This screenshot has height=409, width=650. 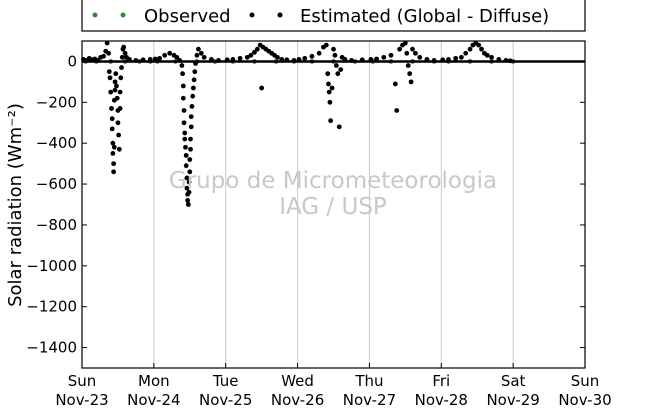 What do you see at coordinates (51, 307) in the screenshot?
I see `y-tick-label: −1200` at bounding box center [51, 307].